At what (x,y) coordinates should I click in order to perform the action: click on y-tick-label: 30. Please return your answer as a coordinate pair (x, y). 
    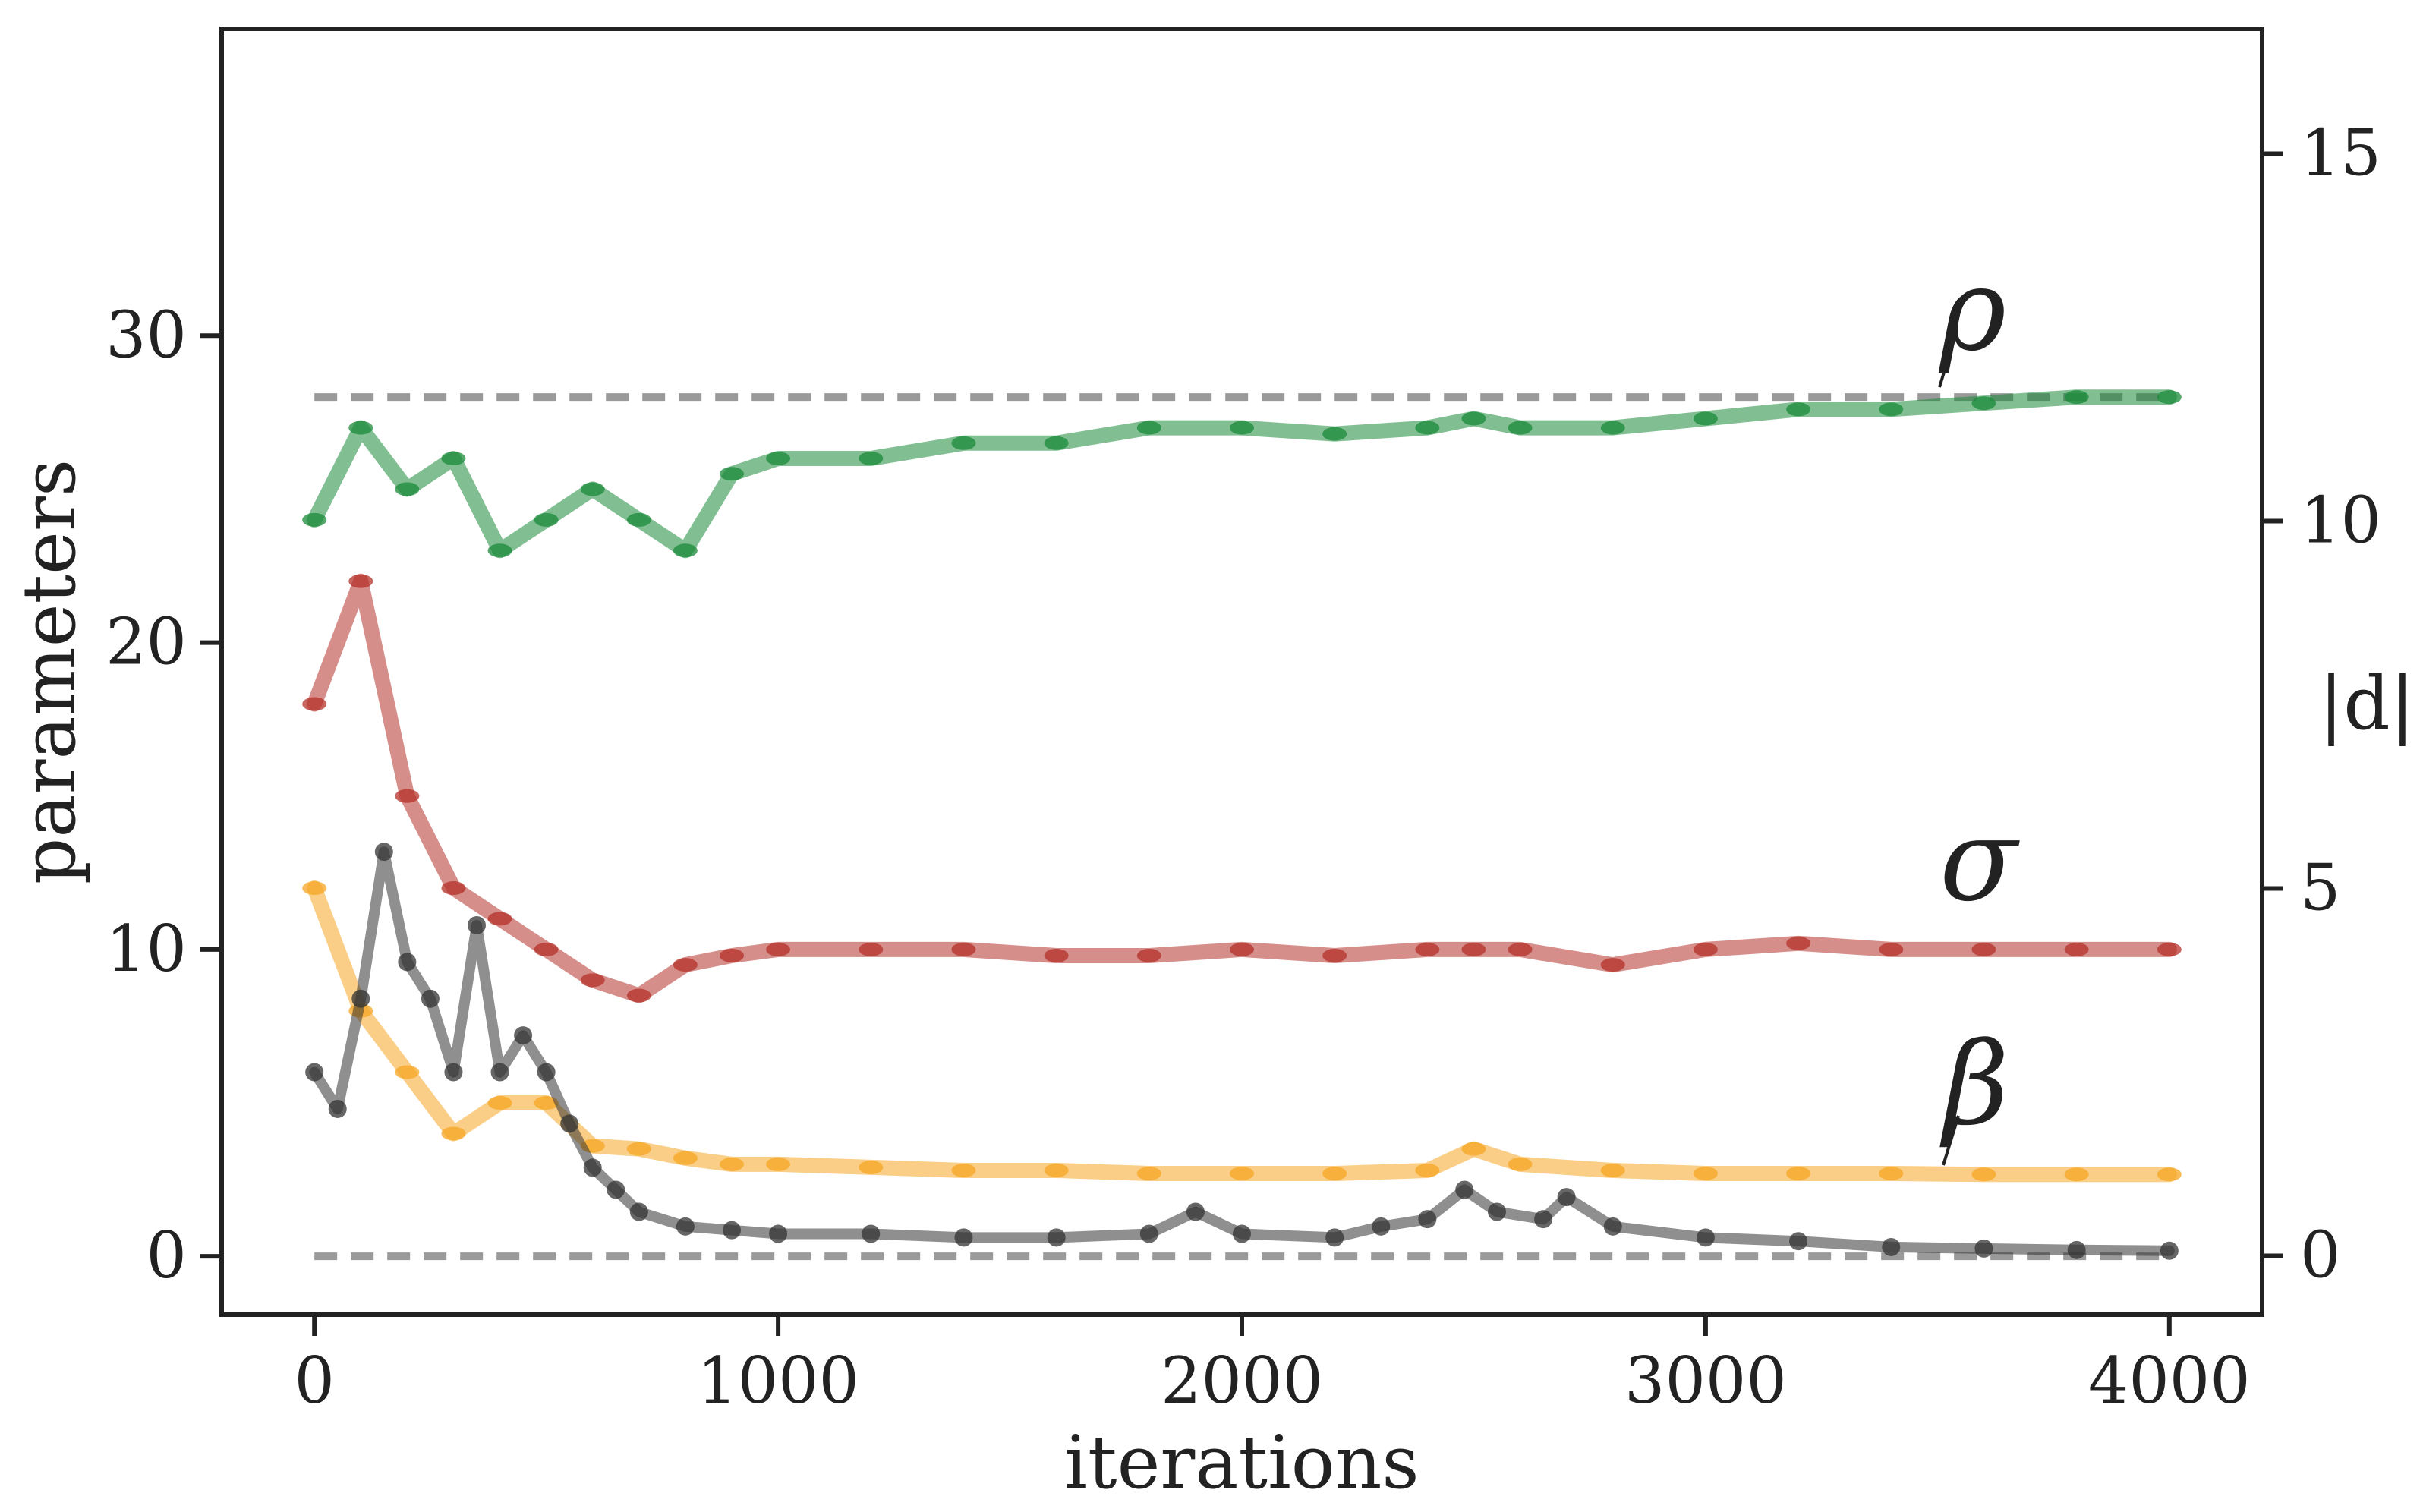
    Looking at the image, I should click on (146, 335).